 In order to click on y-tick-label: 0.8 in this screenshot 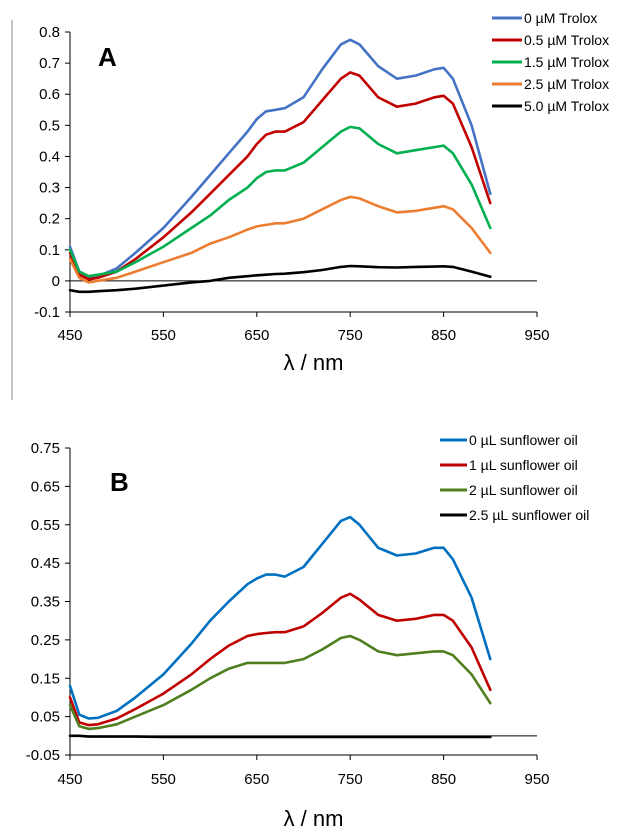, I will do `click(49, 32)`.